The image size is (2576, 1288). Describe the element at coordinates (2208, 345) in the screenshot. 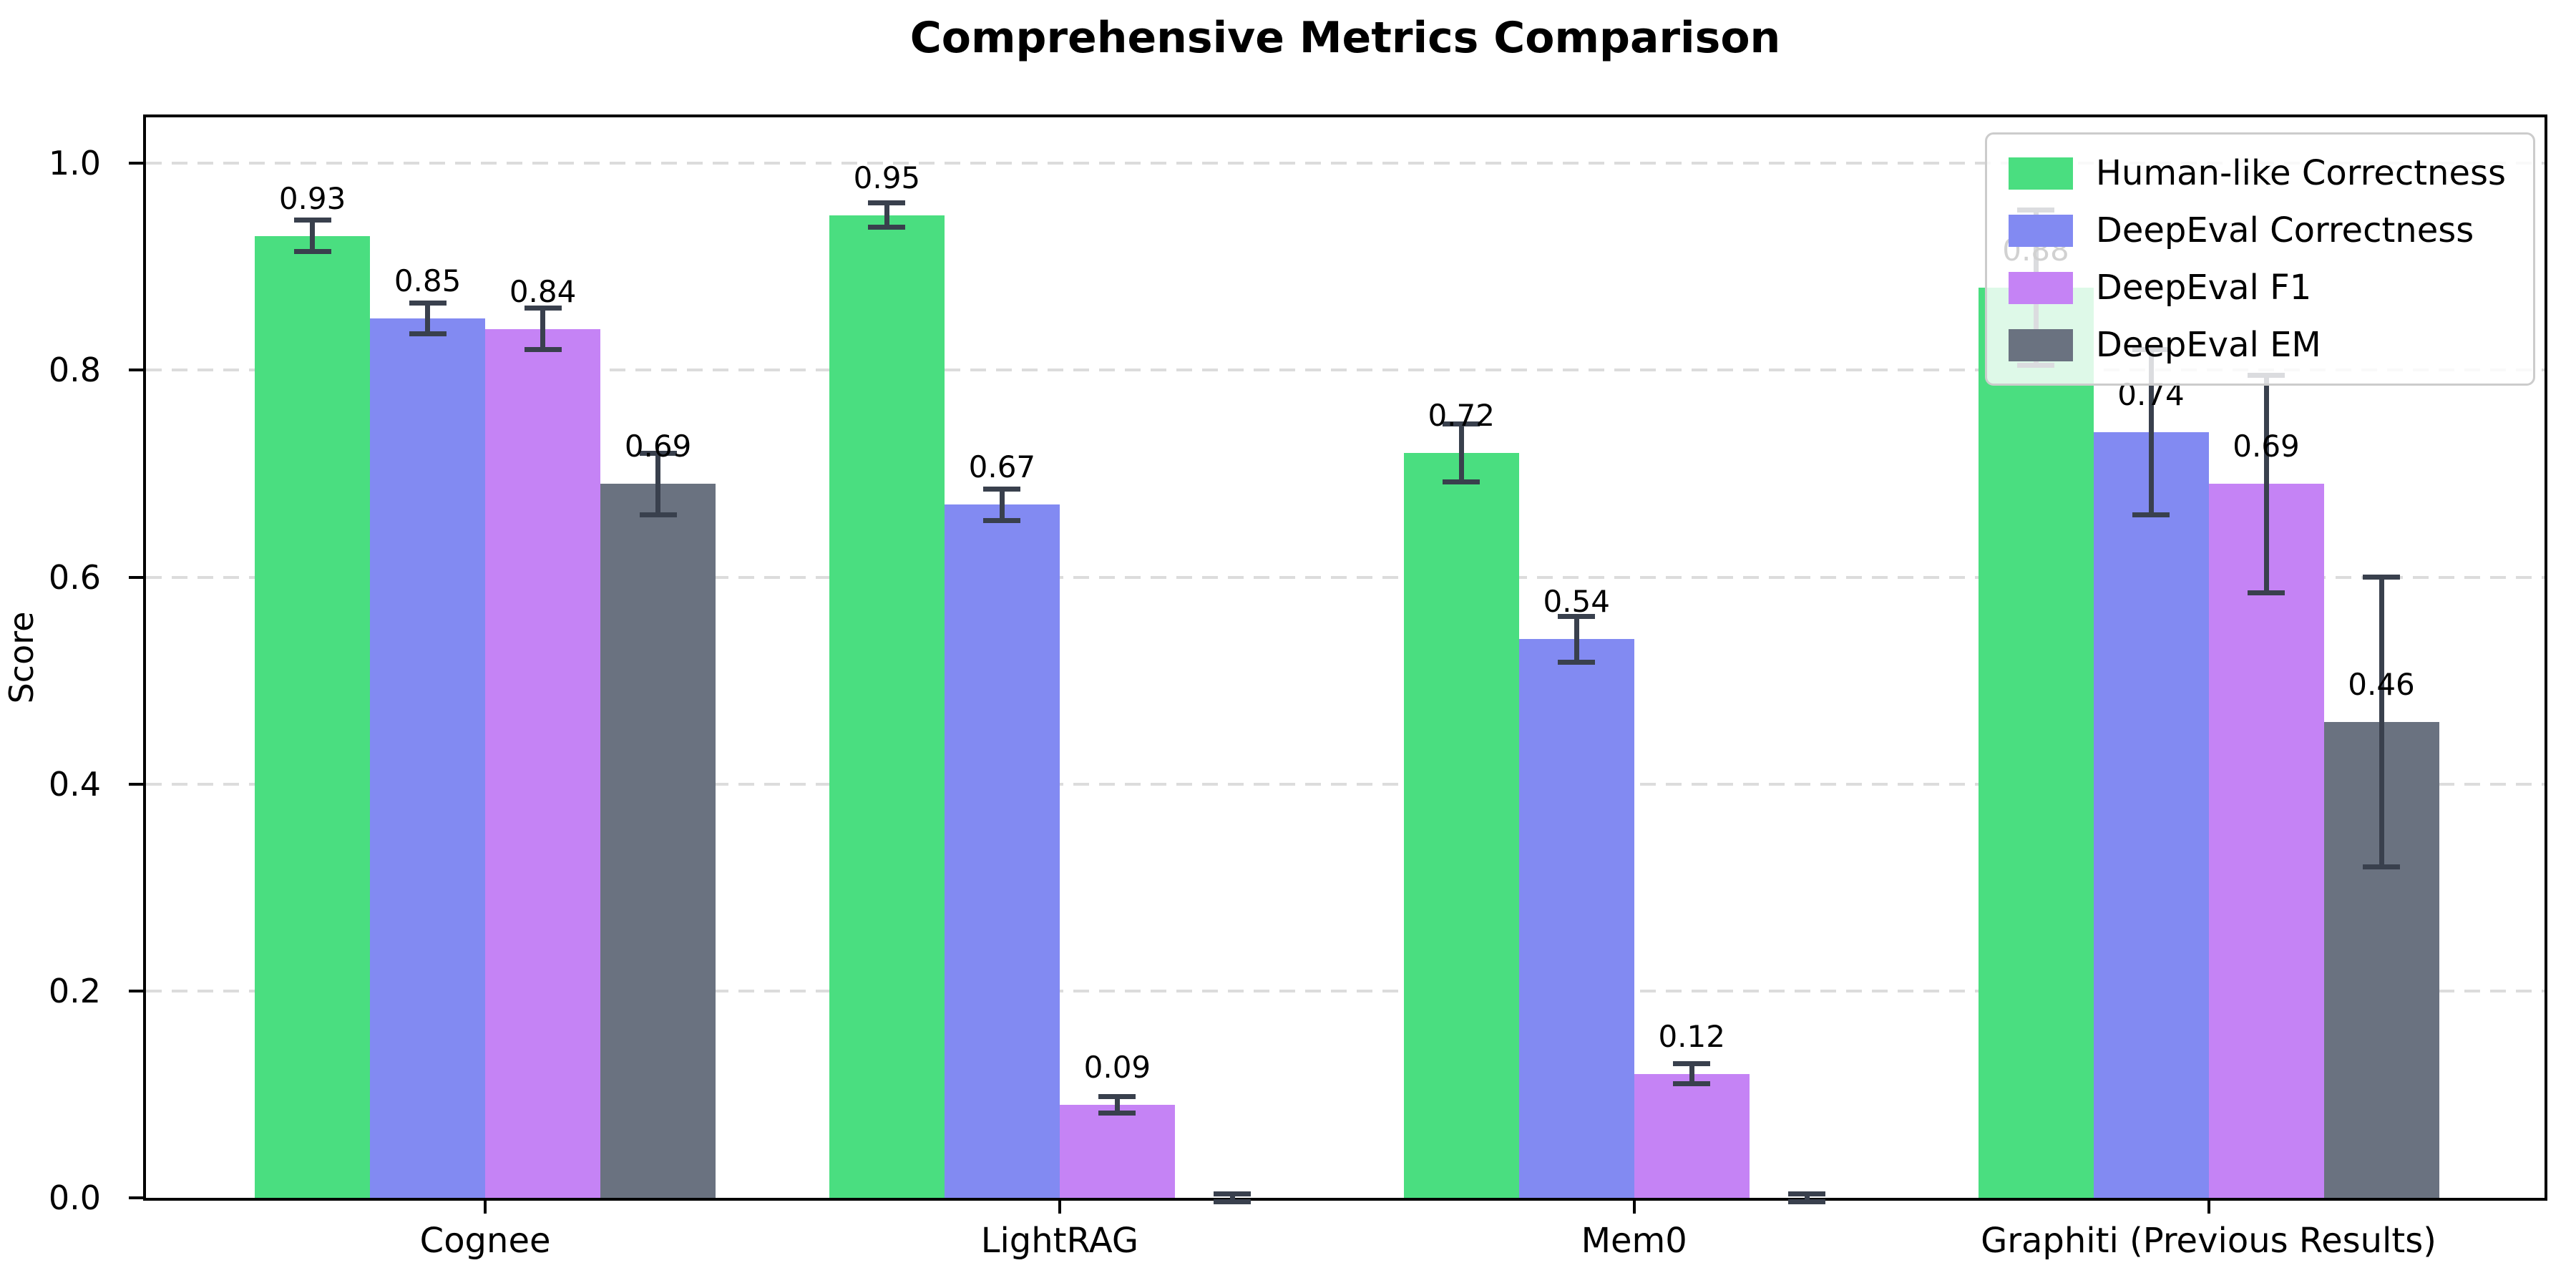

I see `legend-label: DeepEval EM` at that location.